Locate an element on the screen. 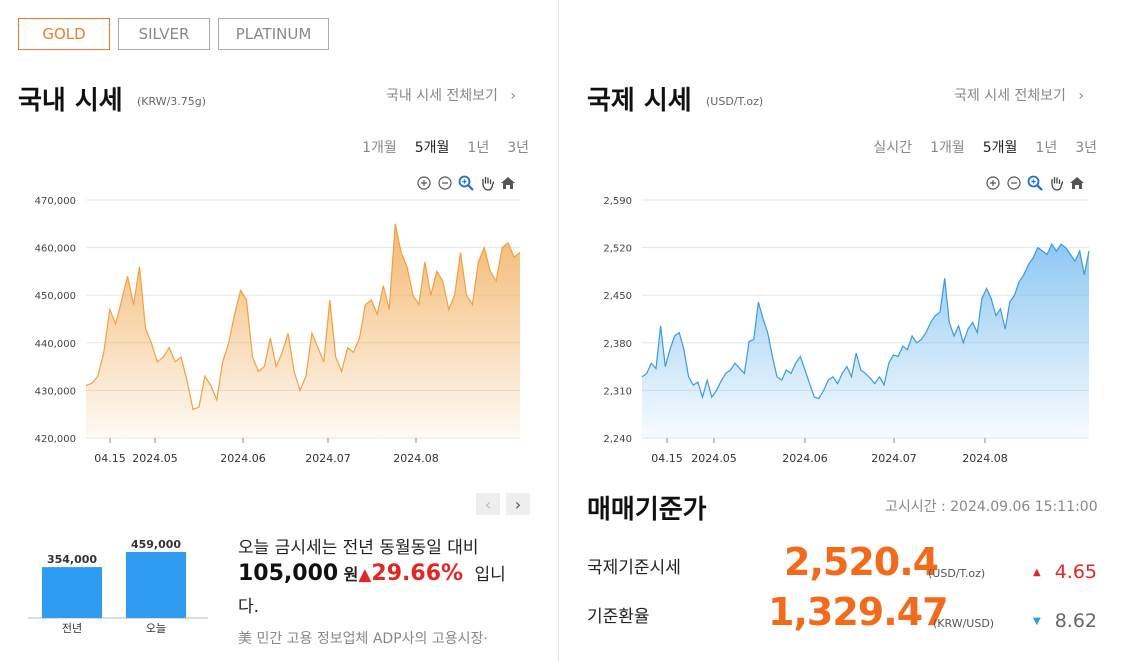 The height and width of the screenshot is (661, 1131). exchange-rate-unit: (KRW/USD) is located at coordinates (964, 623).